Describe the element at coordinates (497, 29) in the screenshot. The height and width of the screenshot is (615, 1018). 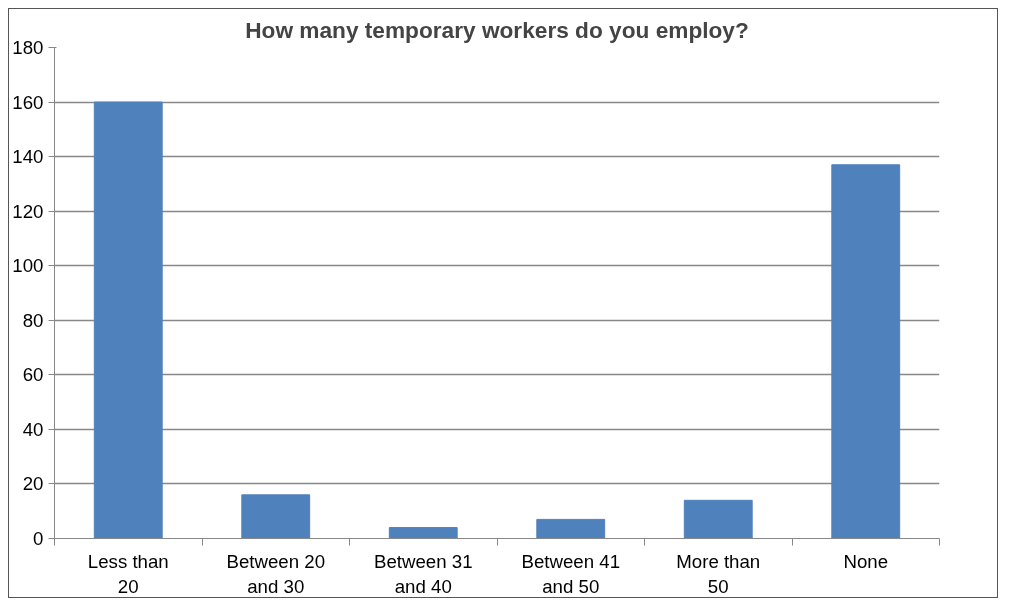
I see `chart-title: How many temporary workers do you employ?` at that location.